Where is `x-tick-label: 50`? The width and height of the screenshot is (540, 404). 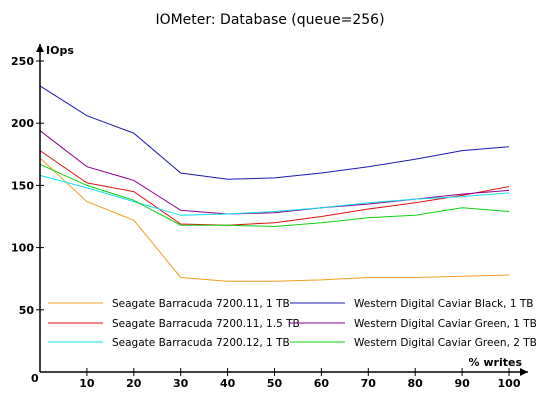
x-tick-label: 50 is located at coordinates (275, 383).